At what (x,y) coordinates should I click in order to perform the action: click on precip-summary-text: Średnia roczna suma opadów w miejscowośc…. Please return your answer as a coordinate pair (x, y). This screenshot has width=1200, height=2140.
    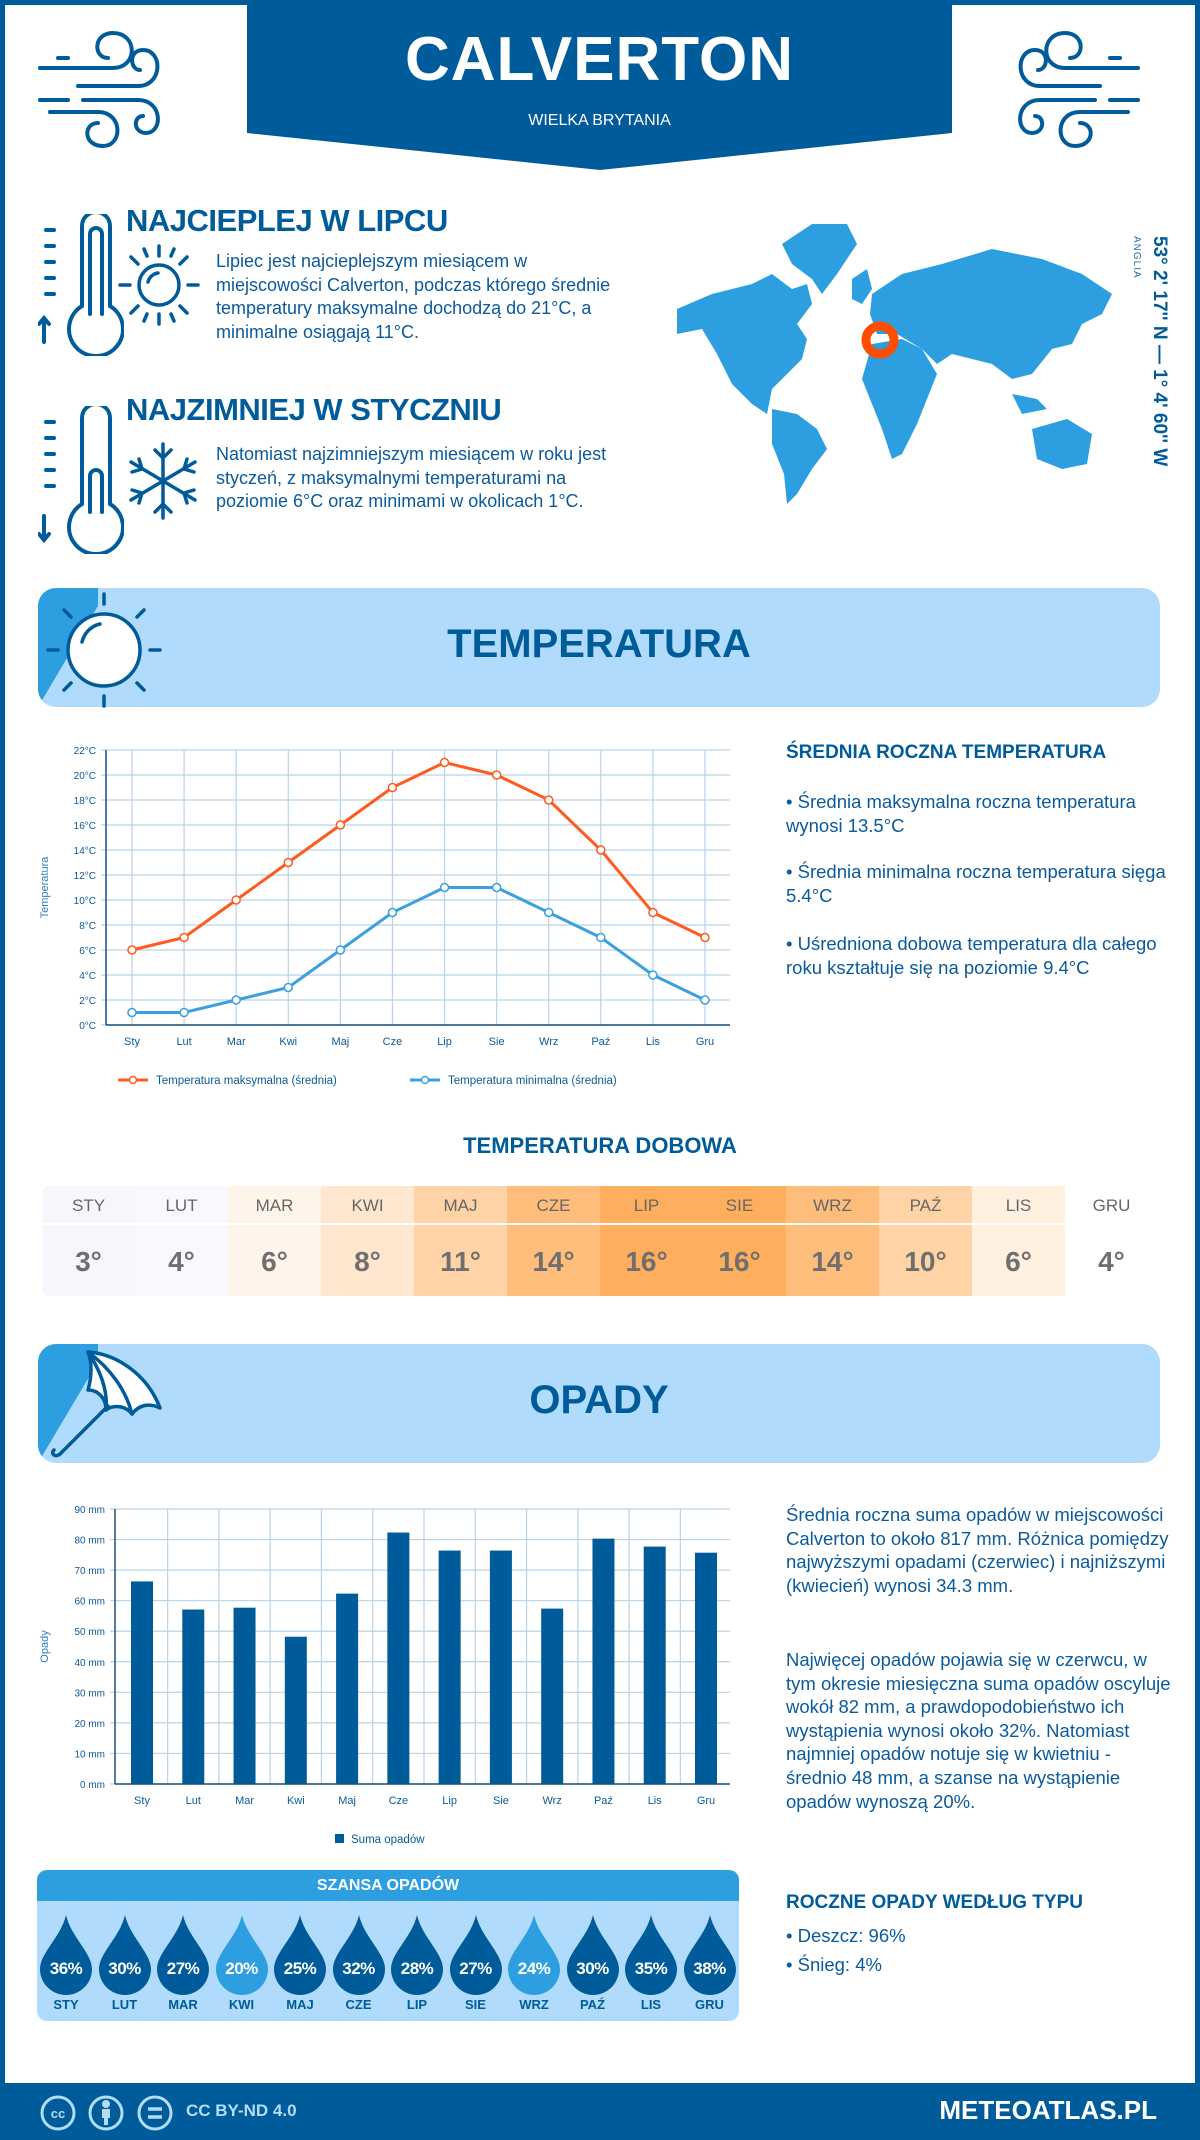
    Looking at the image, I should click on (977, 1550).